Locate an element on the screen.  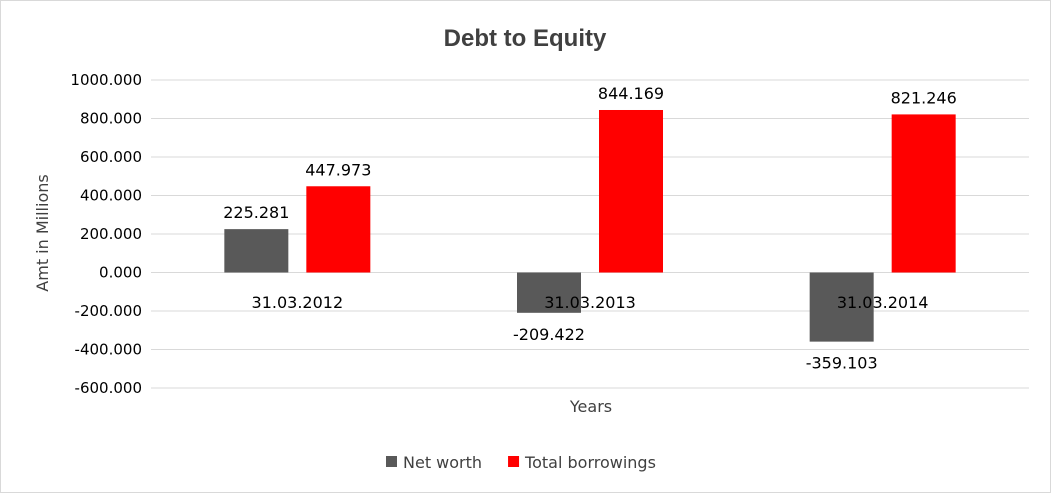
x-axis-category-labels: 31.03.2012 31.03.2013 31.03.2014 is located at coordinates (590, 302).